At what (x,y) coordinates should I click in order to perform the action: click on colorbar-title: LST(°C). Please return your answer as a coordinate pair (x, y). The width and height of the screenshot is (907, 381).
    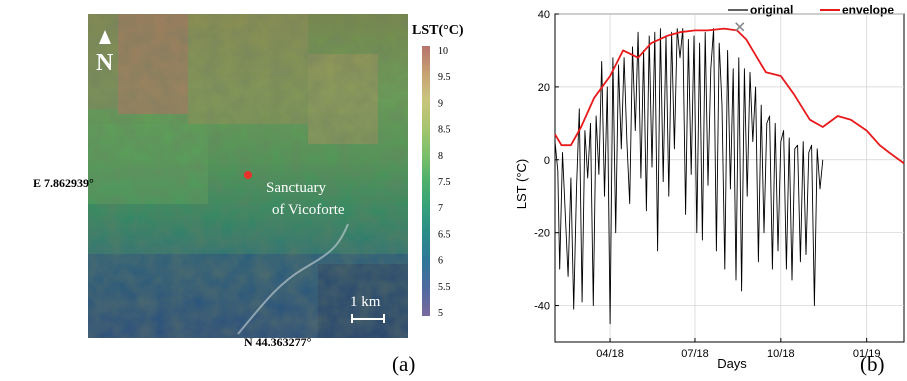
    Looking at the image, I should click on (438, 30).